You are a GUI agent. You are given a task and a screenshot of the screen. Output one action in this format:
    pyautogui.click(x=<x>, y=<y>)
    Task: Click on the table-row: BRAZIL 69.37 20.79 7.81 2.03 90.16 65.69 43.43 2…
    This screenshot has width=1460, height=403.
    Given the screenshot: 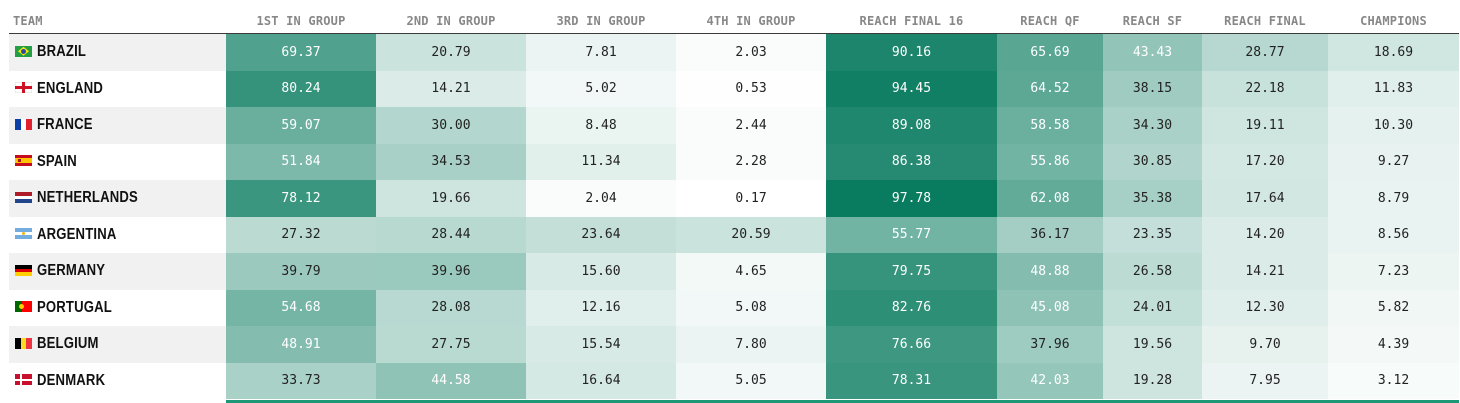 What is the action you would take?
    pyautogui.click(x=734, y=52)
    